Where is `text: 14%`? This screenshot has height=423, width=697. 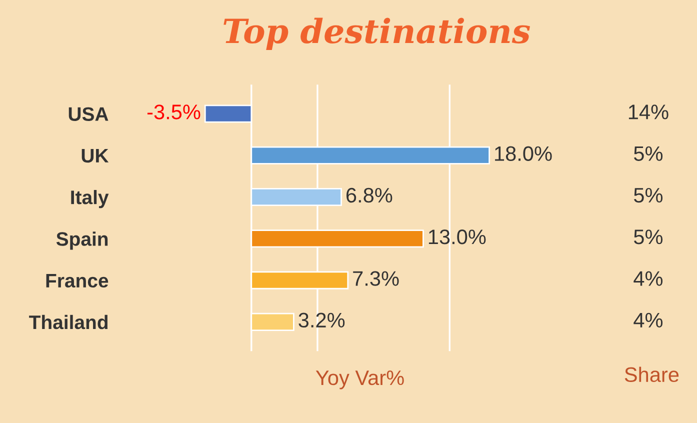 text: 14% is located at coordinates (648, 112).